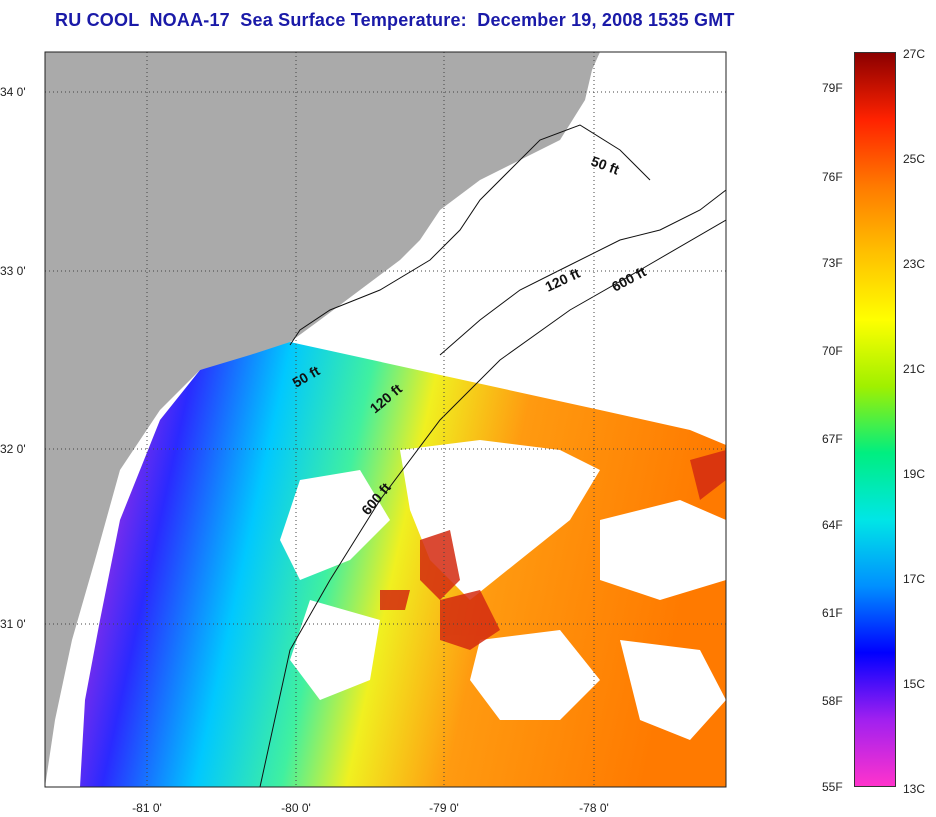 The width and height of the screenshot is (936, 817). What do you see at coordinates (875, 419) in the screenshot?
I see `colorbar` at bounding box center [875, 419].